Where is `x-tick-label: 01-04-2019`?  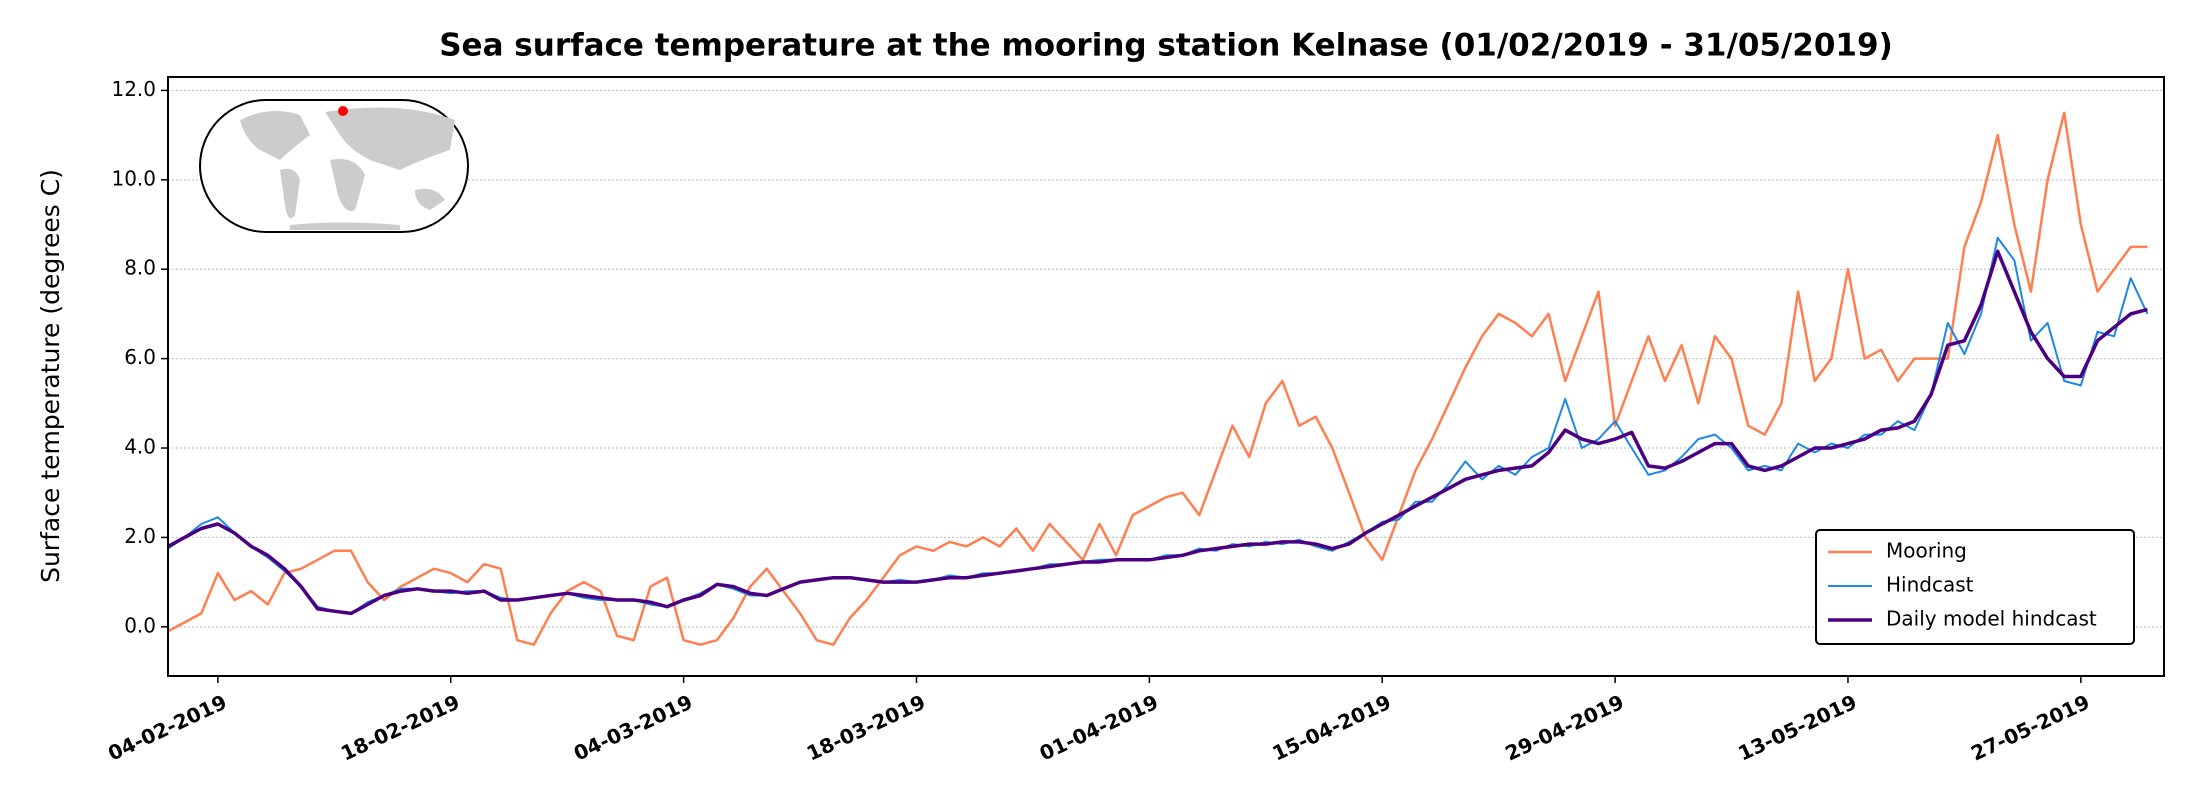
x-tick-label: 01-04-2019 is located at coordinates (1099, 728).